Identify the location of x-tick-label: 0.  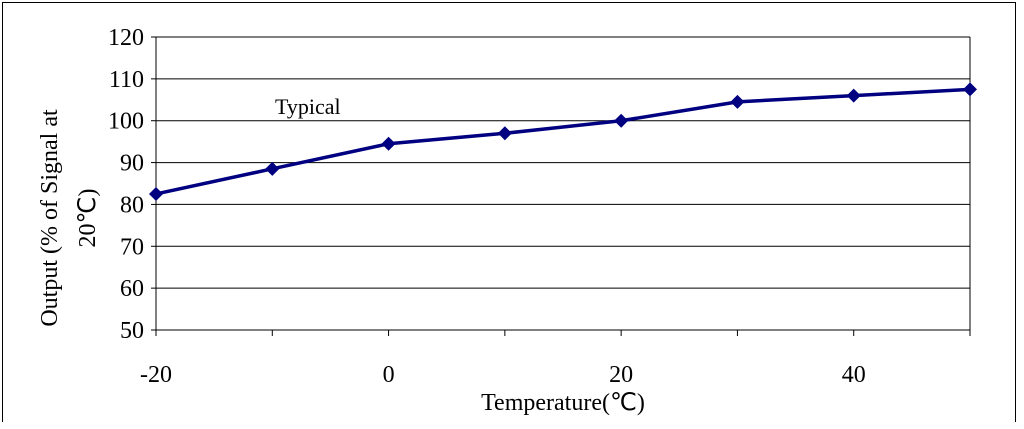
(389, 375).